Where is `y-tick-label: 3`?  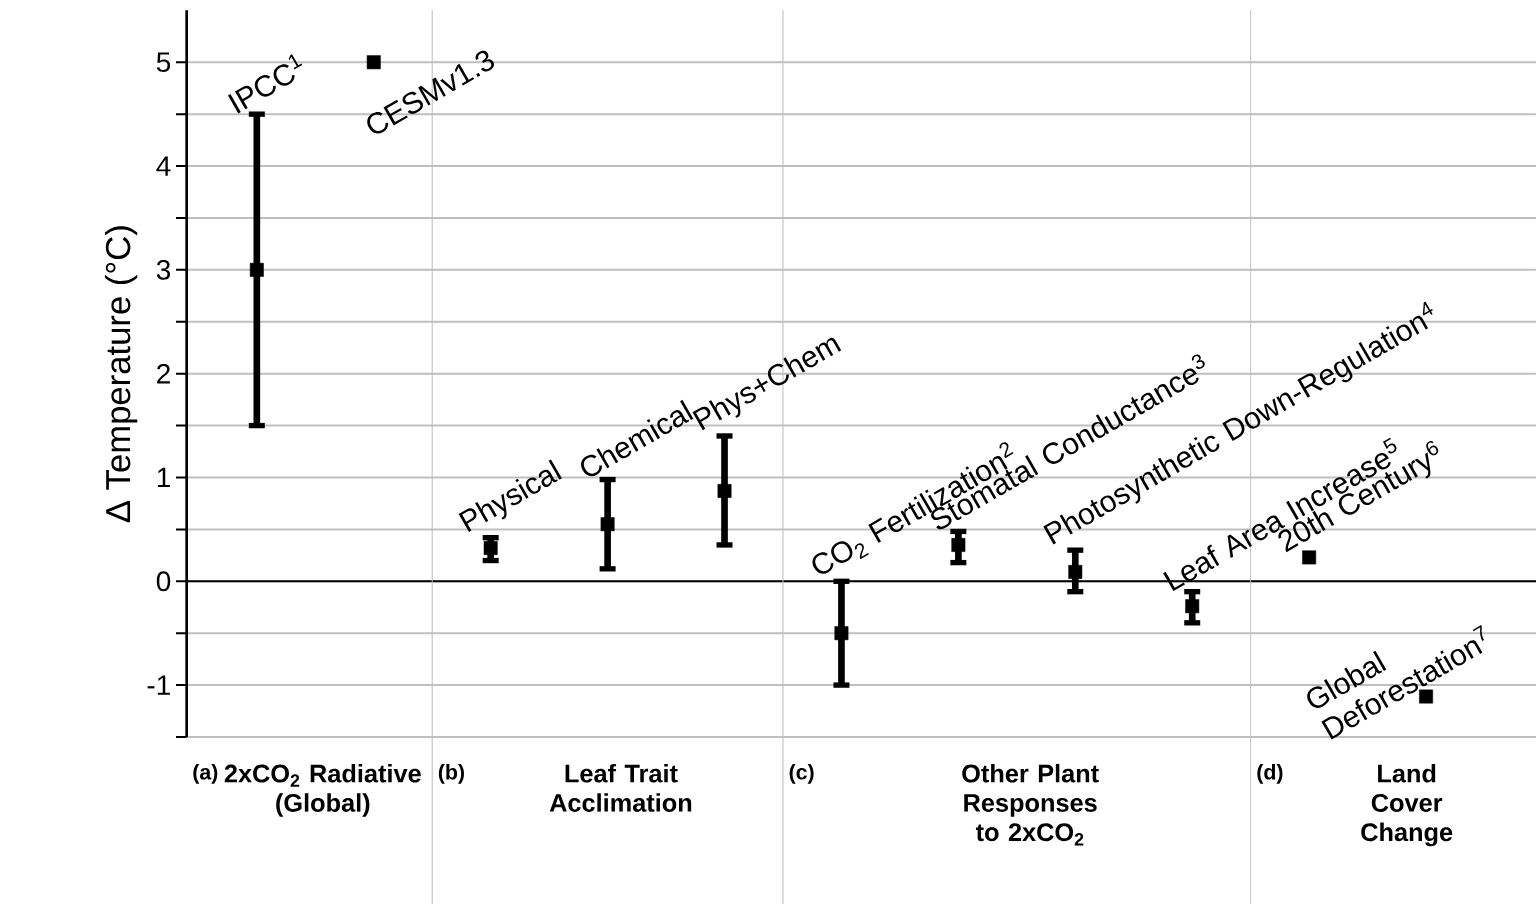 y-tick-label: 3 is located at coordinates (163, 269).